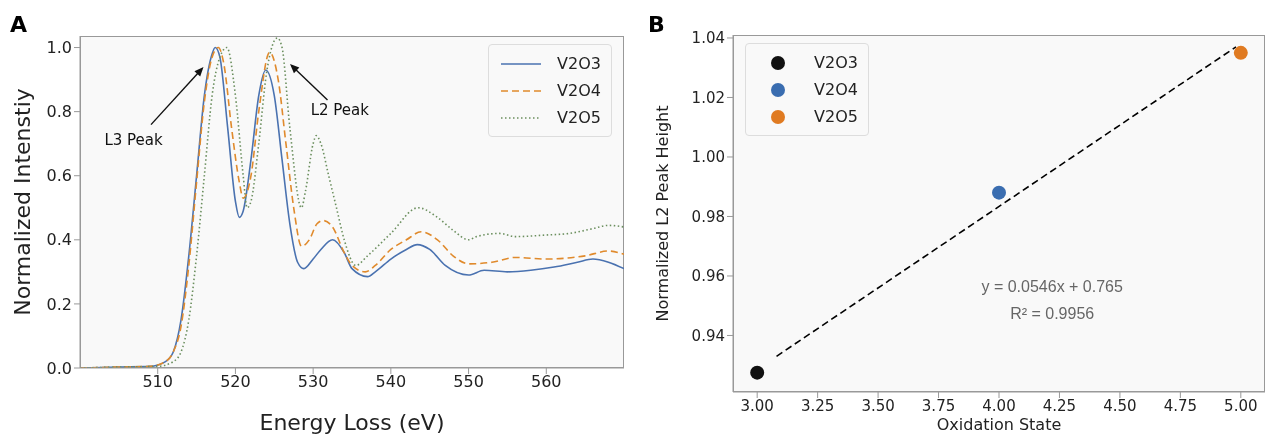 The height and width of the screenshot is (444, 1271). What do you see at coordinates (757, 405) in the screenshot?
I see `x-tick-label: 3.00` at bounding box center [757, 405].